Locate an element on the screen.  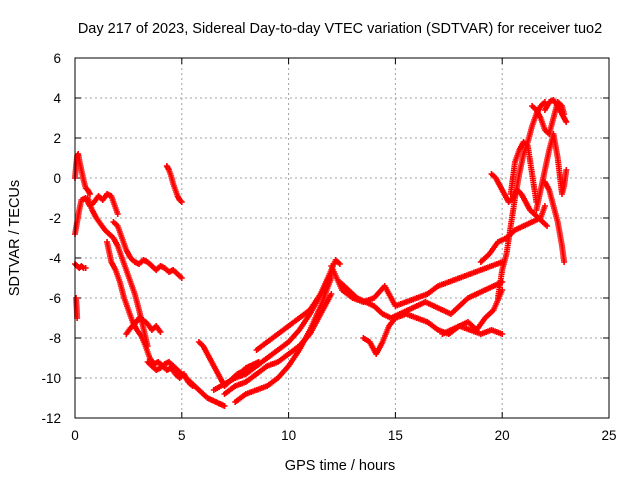
series-tracks-v is located at coordinates (519, 200).